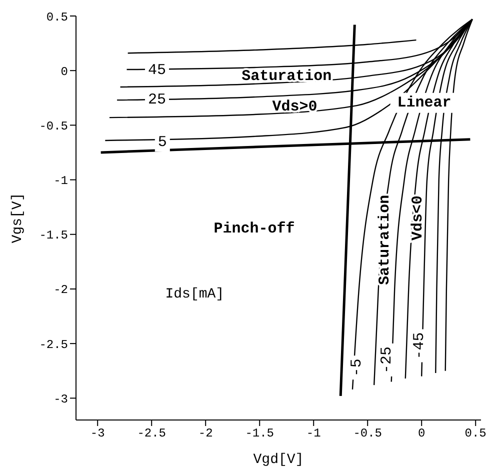 The height and width of the screenshot is (473, 495). Describe the element at coordinates (151, 433) in the screenshot. I see `x-tick-label: -2.5` at that location.